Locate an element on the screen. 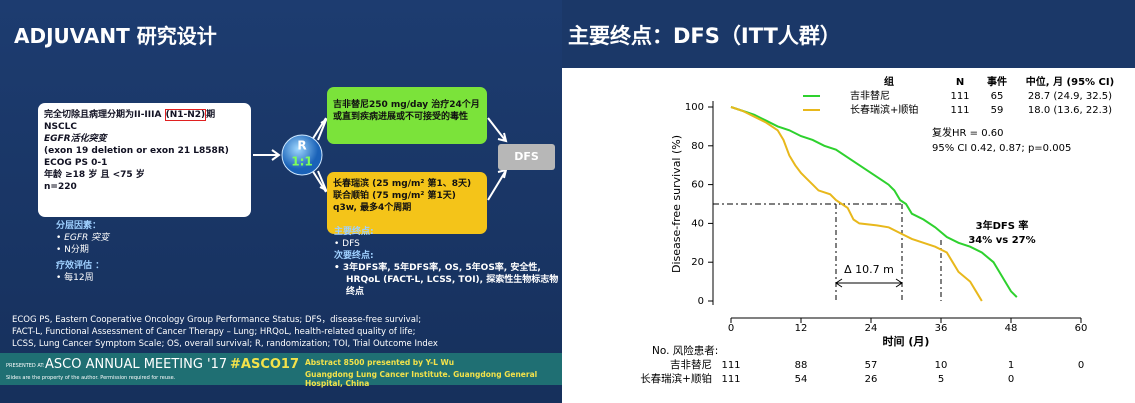  legend-events: 65 is located at coordinates (997, 96).